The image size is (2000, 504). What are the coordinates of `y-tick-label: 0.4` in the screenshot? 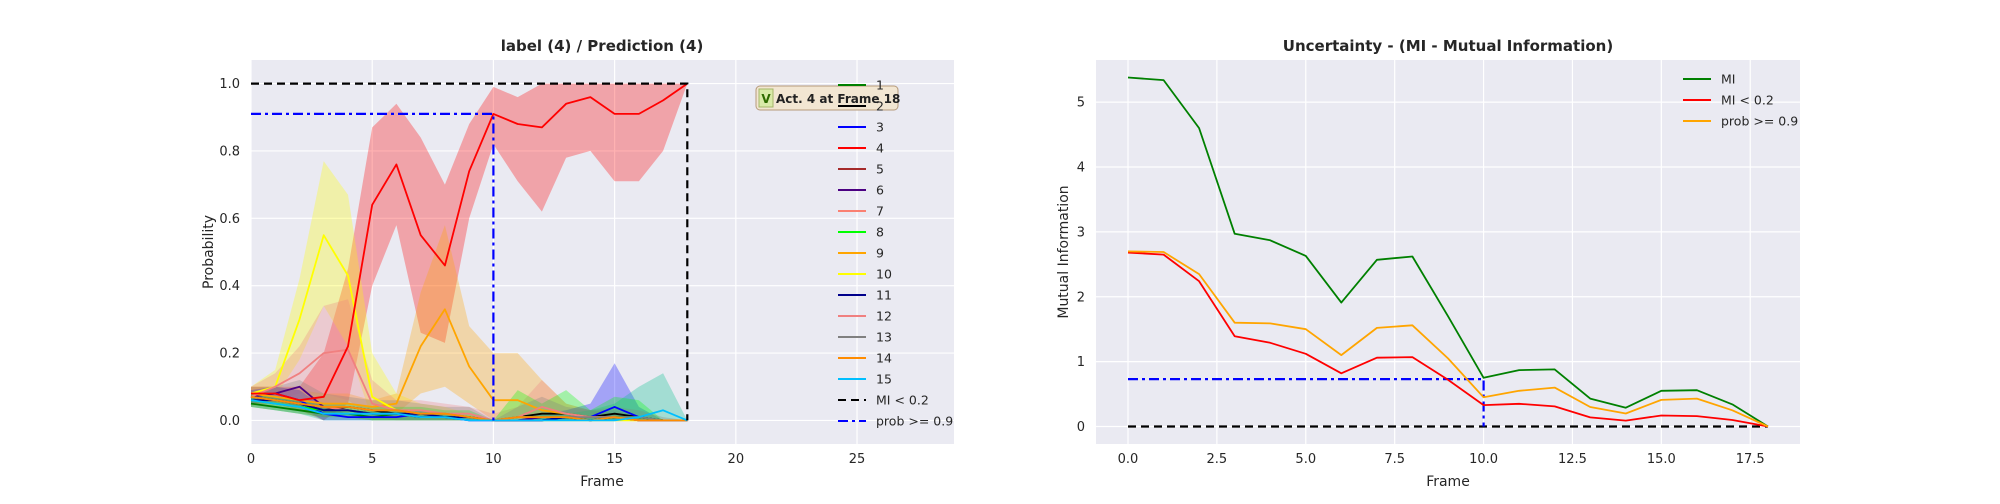 It's located at (229, 286).